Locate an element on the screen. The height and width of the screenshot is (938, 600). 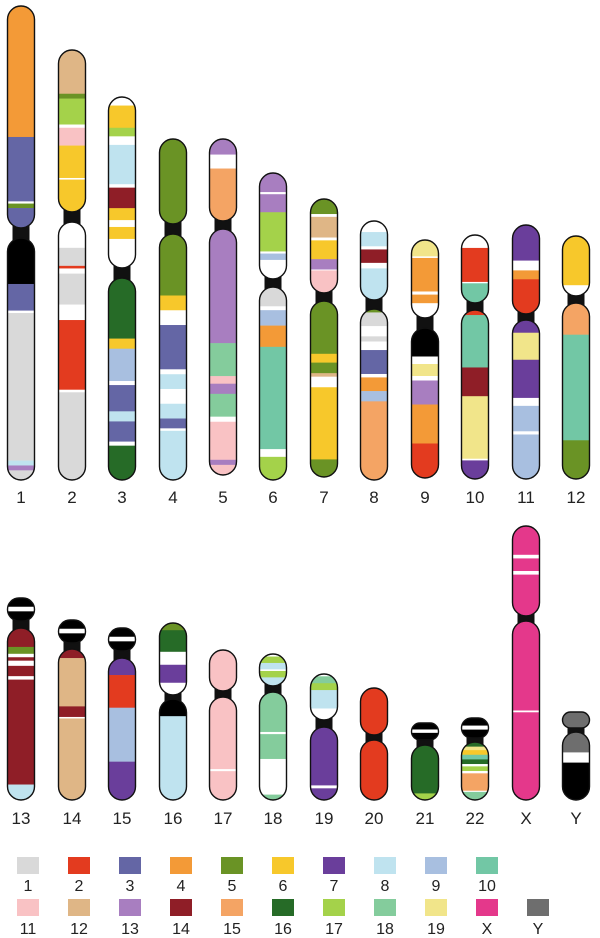
legend-label: 18 is located at coordinates (385, 929).